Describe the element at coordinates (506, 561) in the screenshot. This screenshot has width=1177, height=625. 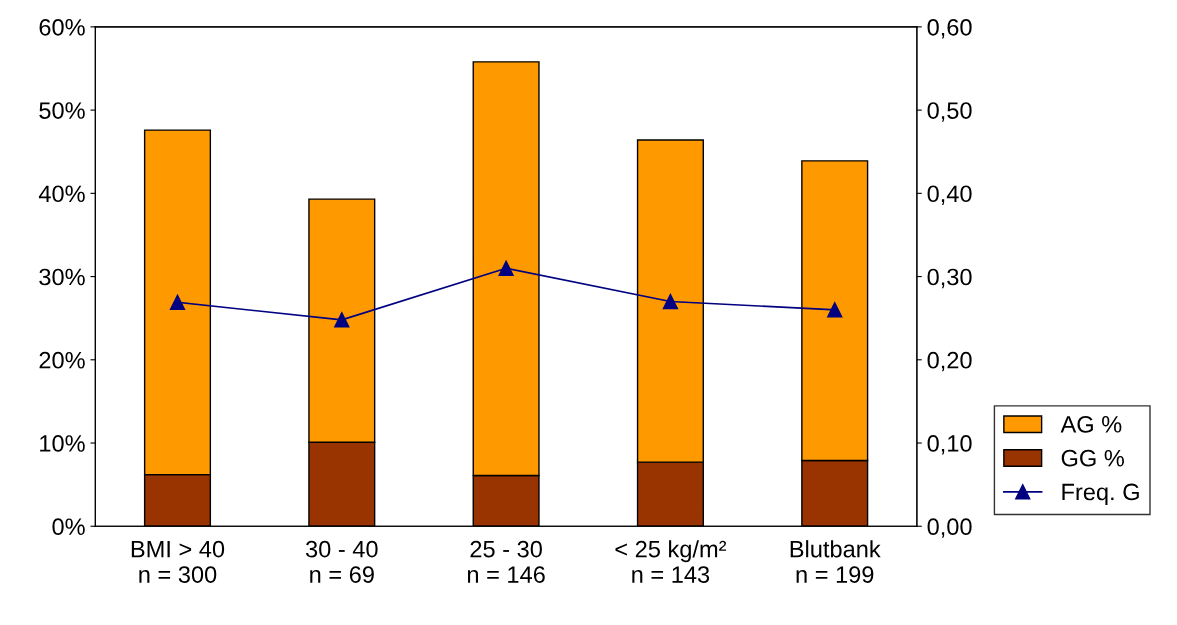
I see `x-tick-label: 25 - 30 n = 146` at that location.